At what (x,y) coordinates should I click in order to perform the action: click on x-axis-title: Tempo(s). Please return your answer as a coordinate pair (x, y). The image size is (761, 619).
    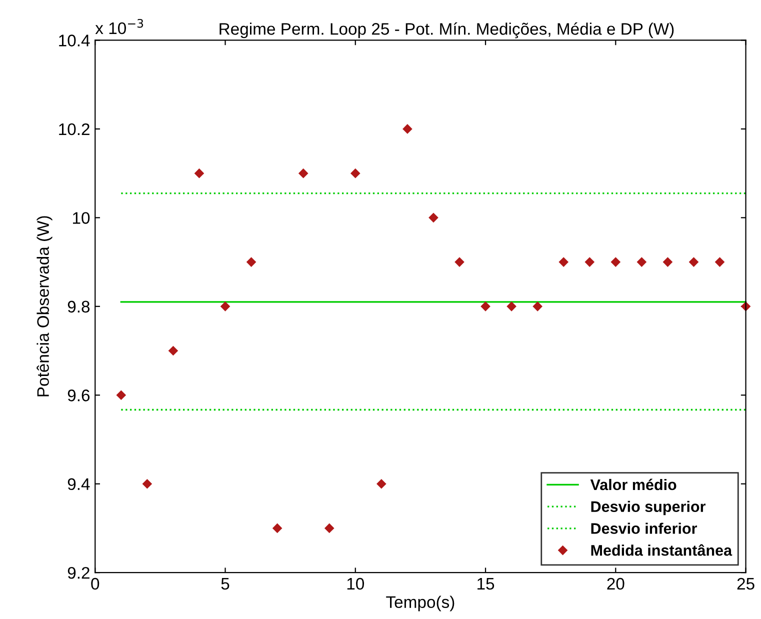
    Looking at the image, I should click on (420, 604).